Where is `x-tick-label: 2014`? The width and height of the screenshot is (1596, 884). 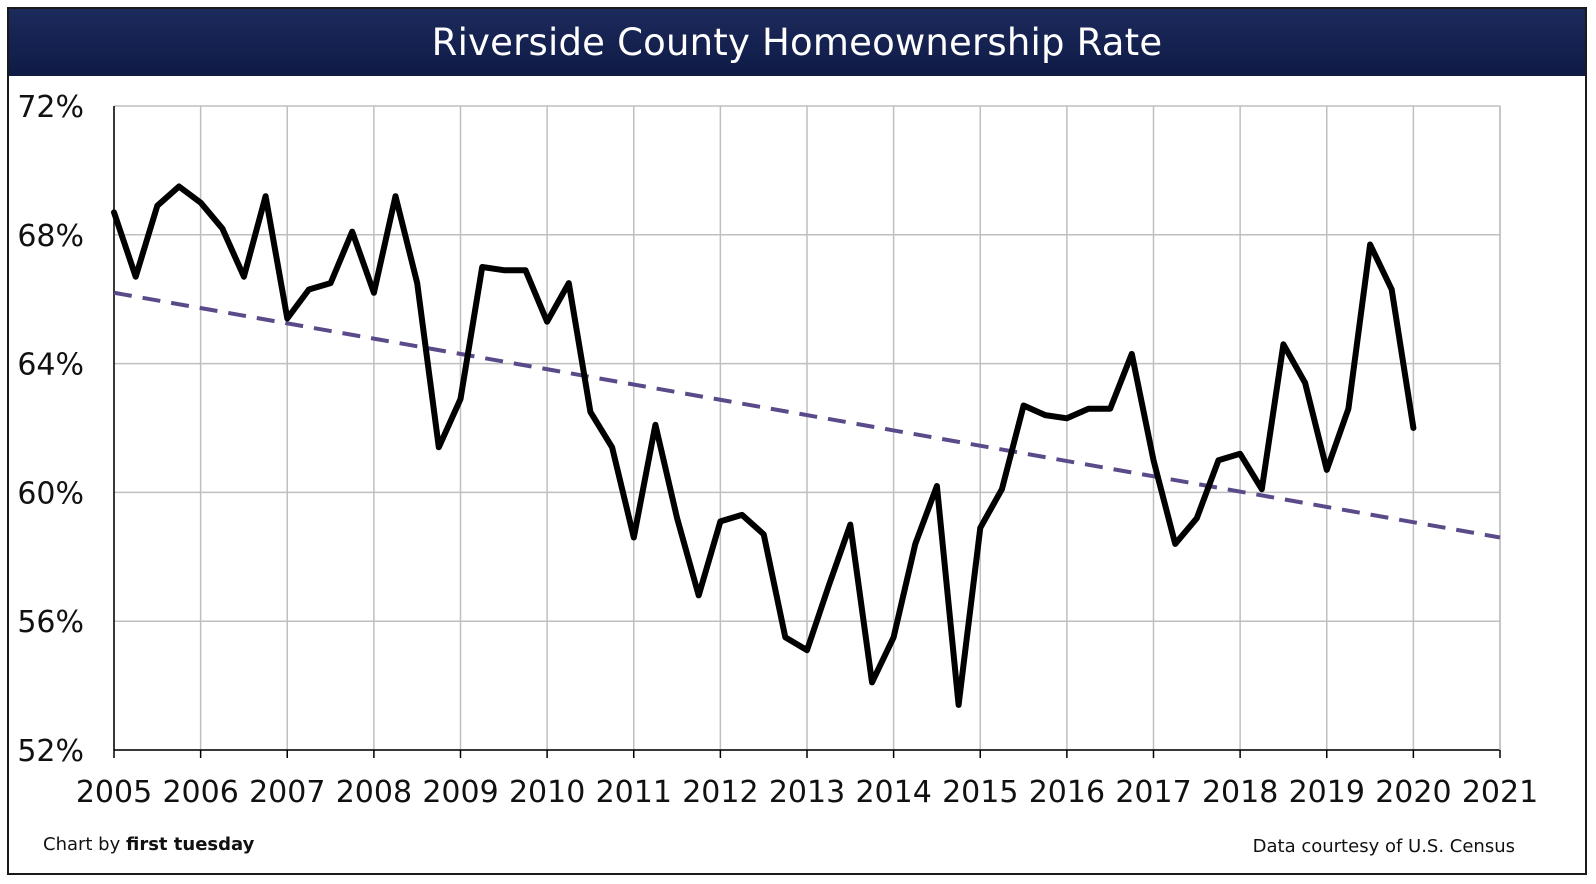
x-tick-label: 2014 is located at coordinates (893, 792).